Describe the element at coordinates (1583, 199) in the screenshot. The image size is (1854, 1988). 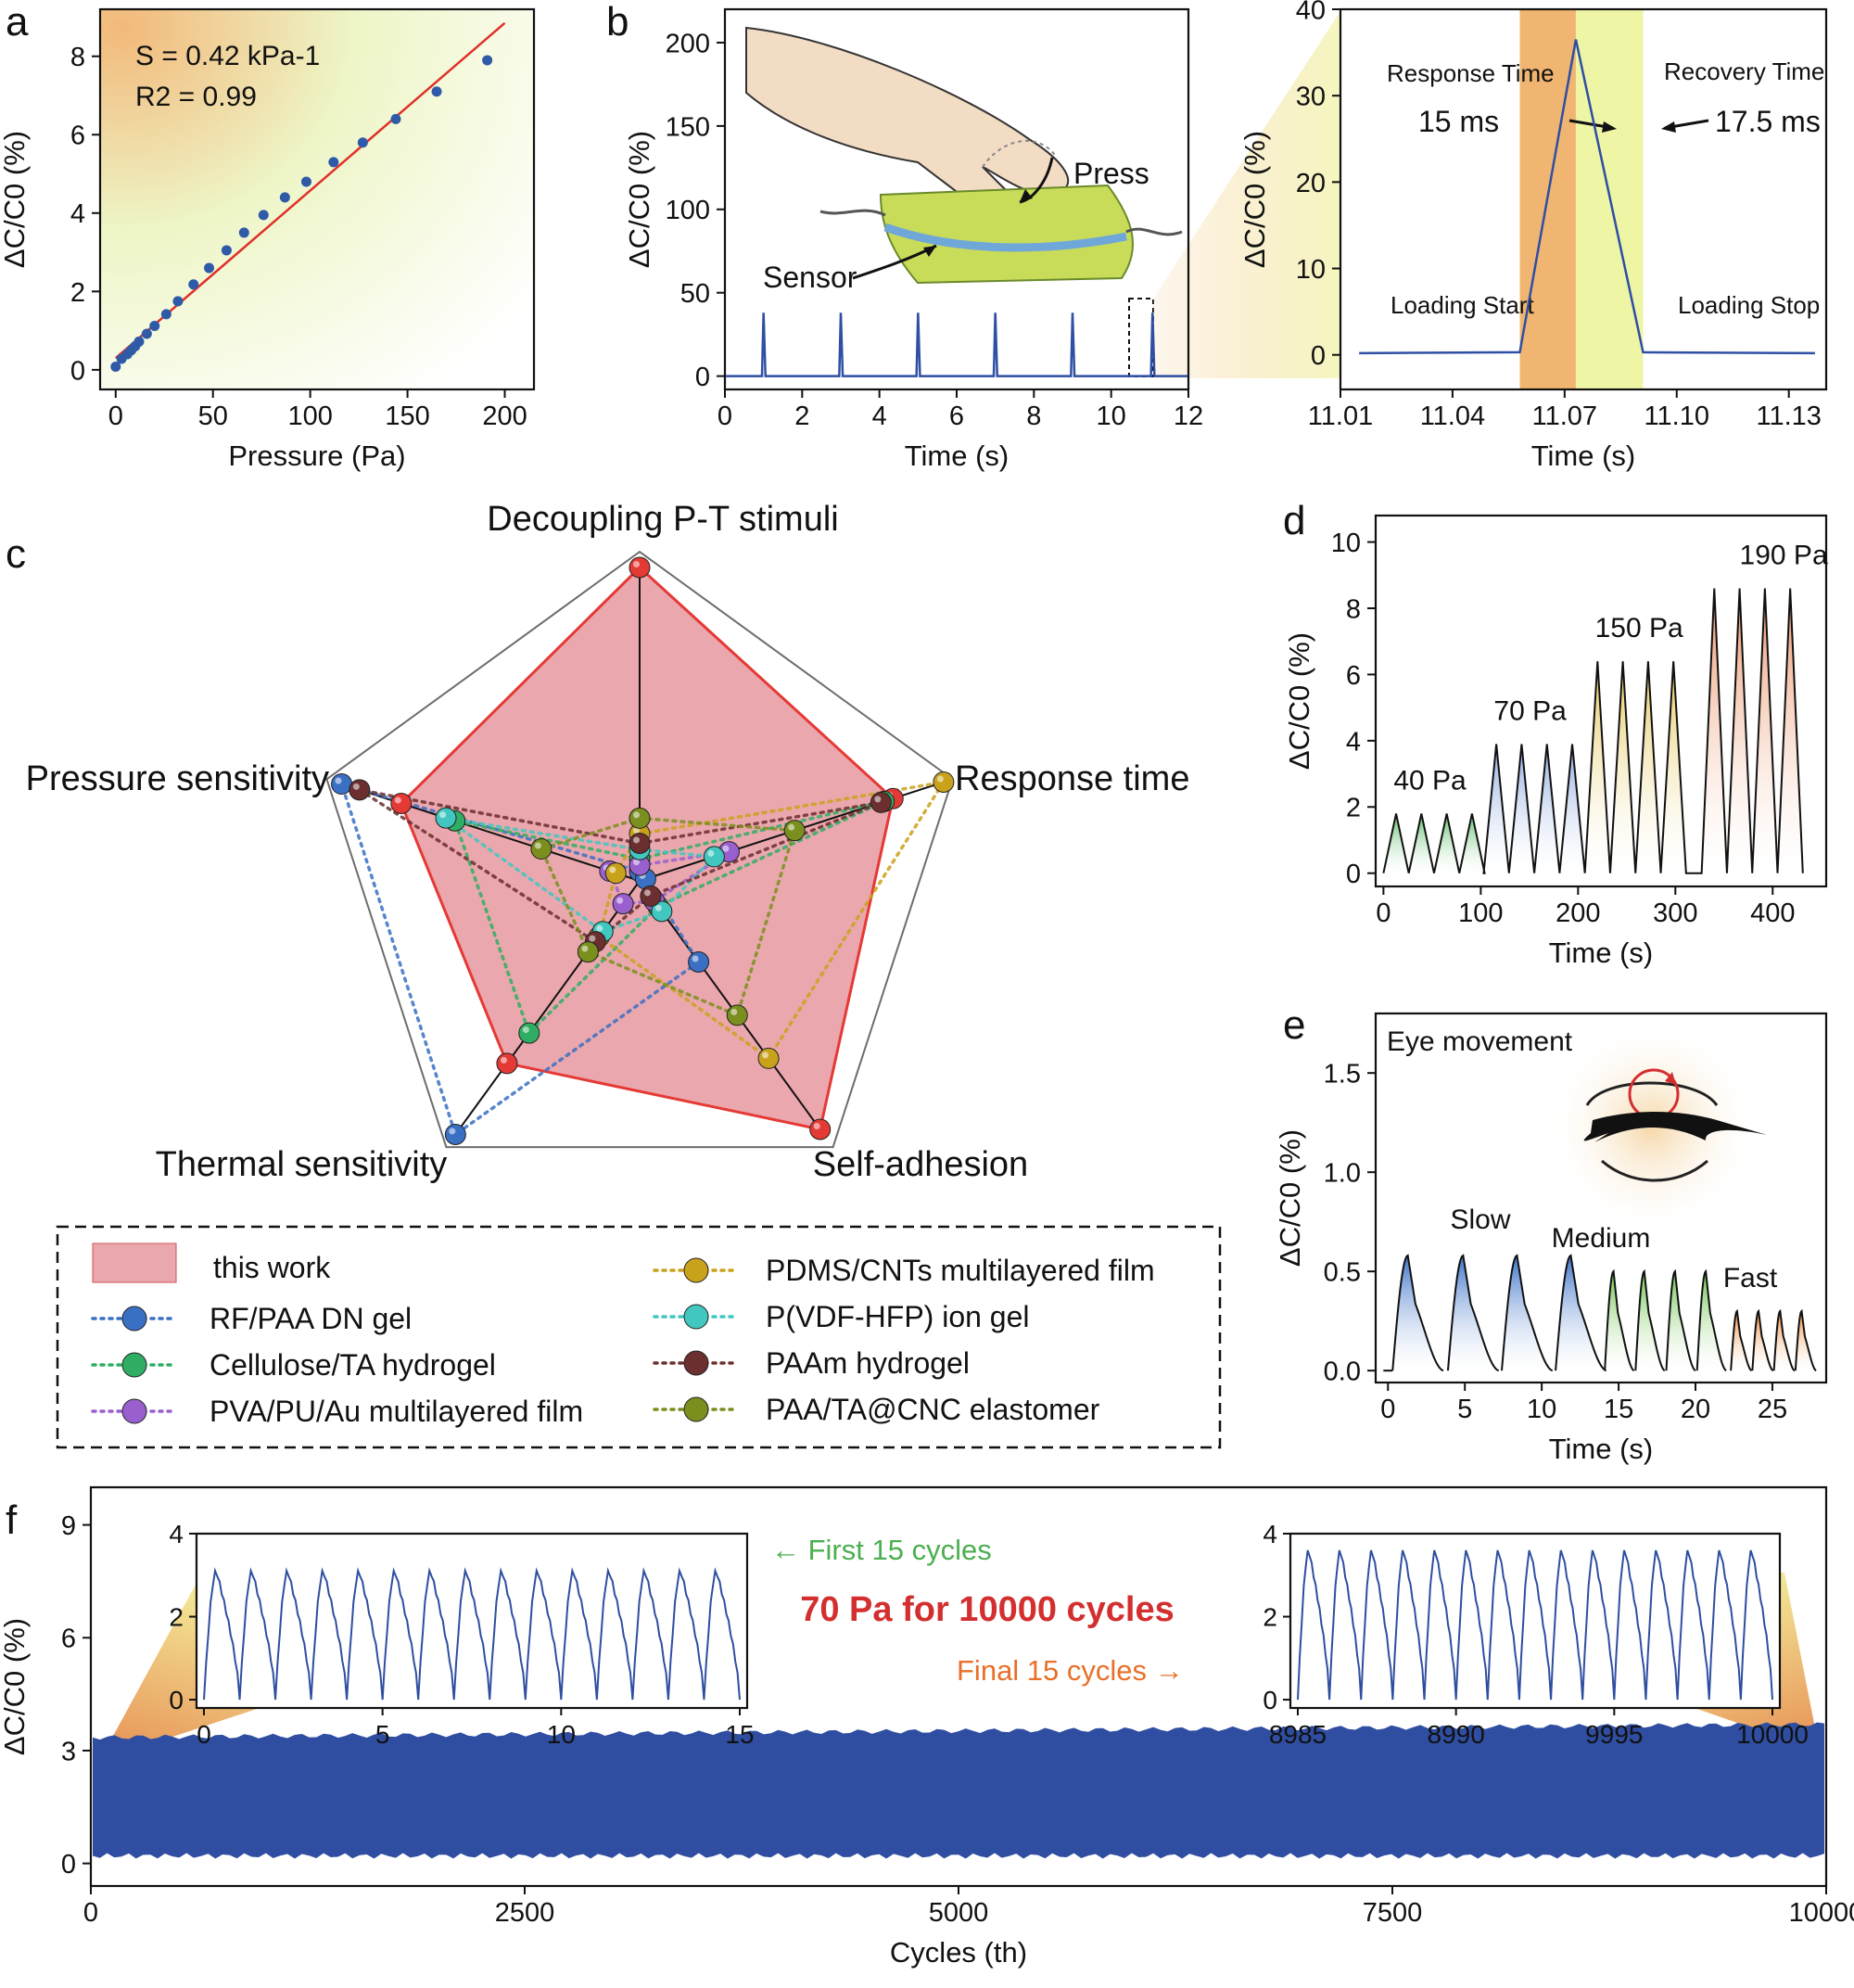
I see `panel-b-zoom-axes-frame` at that location.